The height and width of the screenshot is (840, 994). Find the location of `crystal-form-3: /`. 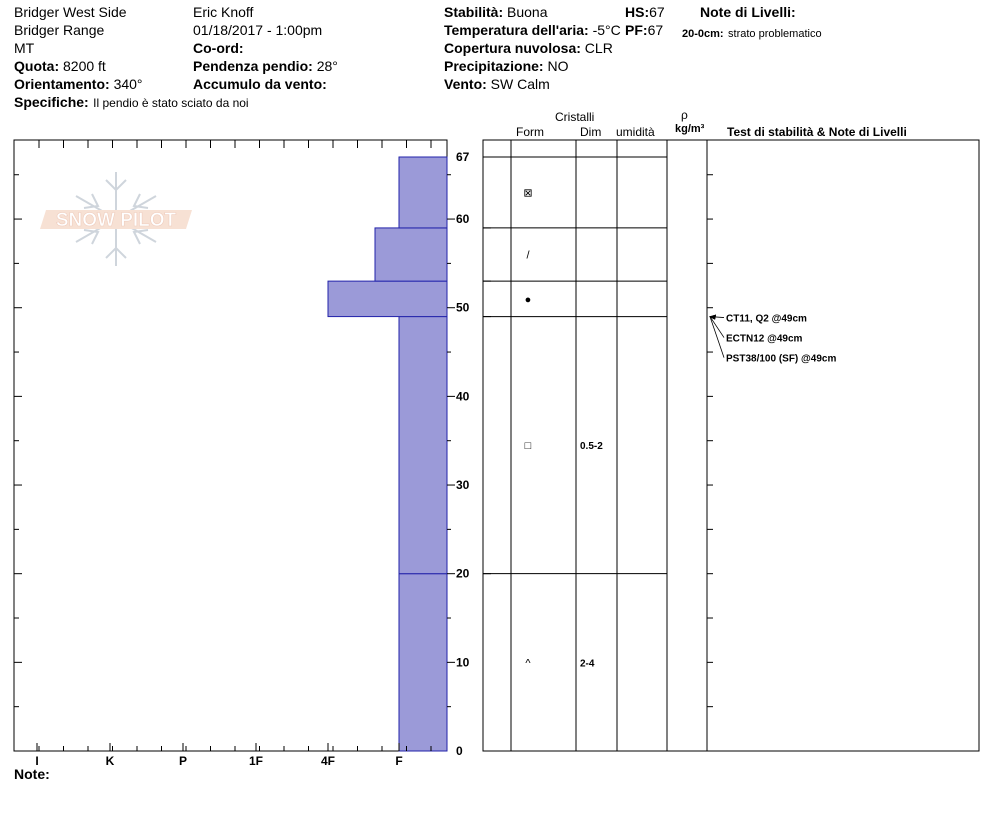

crystal-form-3: / is located at coordinates (528, 256).